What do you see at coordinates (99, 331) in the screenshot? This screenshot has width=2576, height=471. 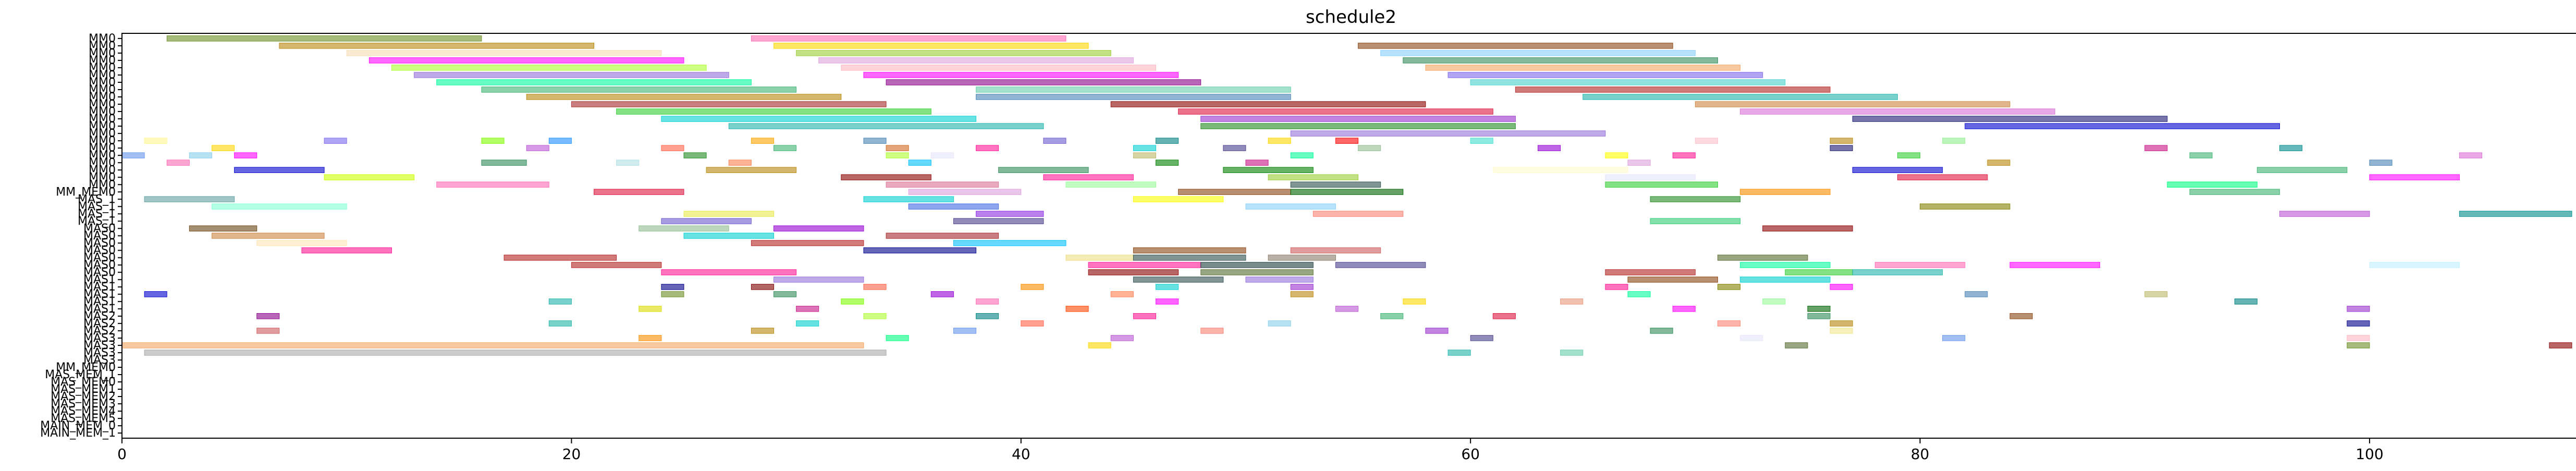 I see `y-tick-label: MAS2` at bounding box center [99, 331].